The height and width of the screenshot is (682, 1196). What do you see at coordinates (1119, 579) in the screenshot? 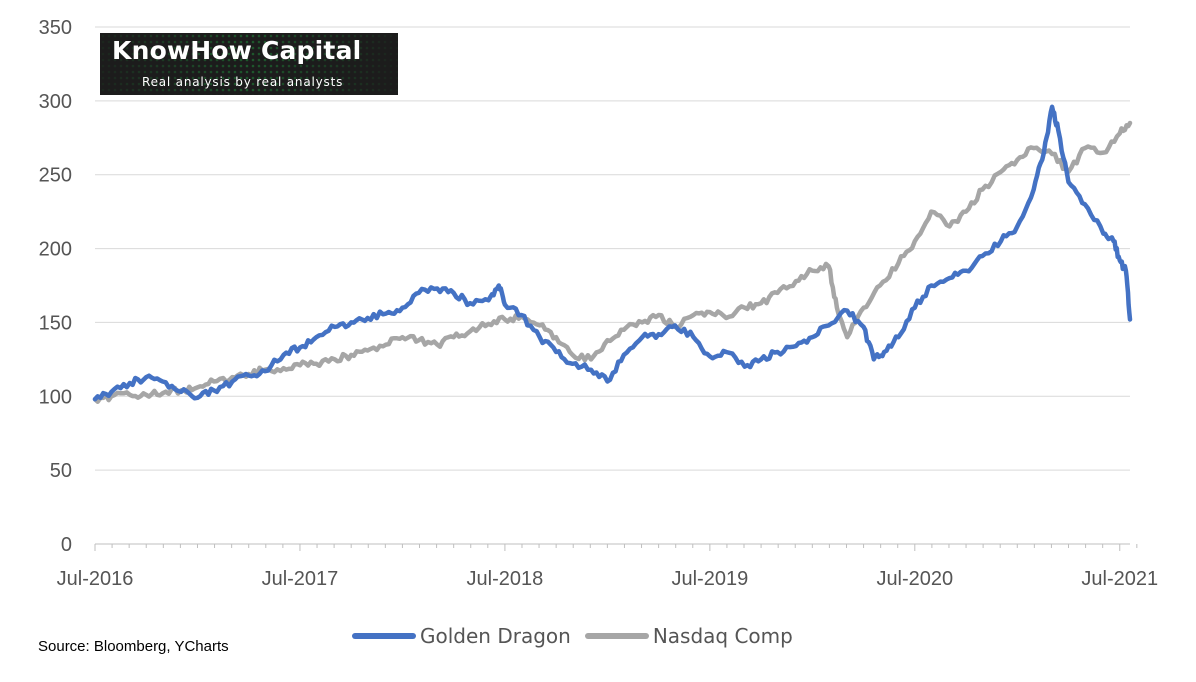
I see `x-tick-label-jul-2021: Jul-2021` at bounding box center [1119, 579].